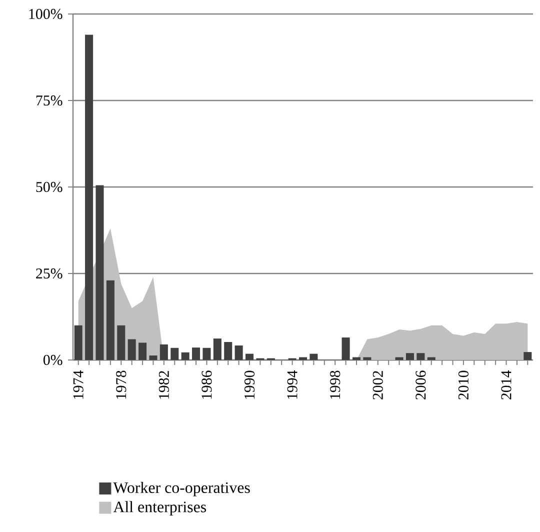 This screenshot has width=540, height=532. Describe the element at coordinates (181, 489) in the screenshot. I see `legend-label: Worker co-operatives` at that location.